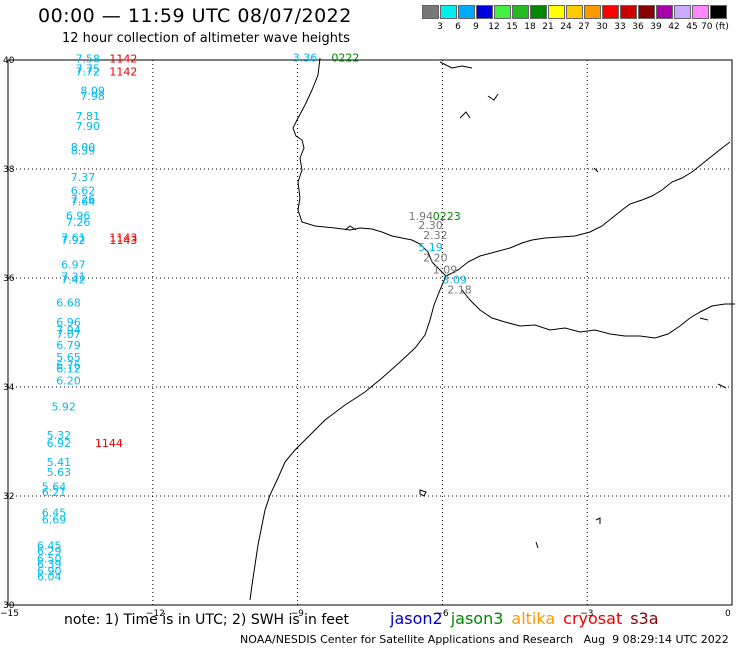  Describe the element at coordinates (445, 270) in the screenshot. I see `wave-height-value: 1.09` at that location.